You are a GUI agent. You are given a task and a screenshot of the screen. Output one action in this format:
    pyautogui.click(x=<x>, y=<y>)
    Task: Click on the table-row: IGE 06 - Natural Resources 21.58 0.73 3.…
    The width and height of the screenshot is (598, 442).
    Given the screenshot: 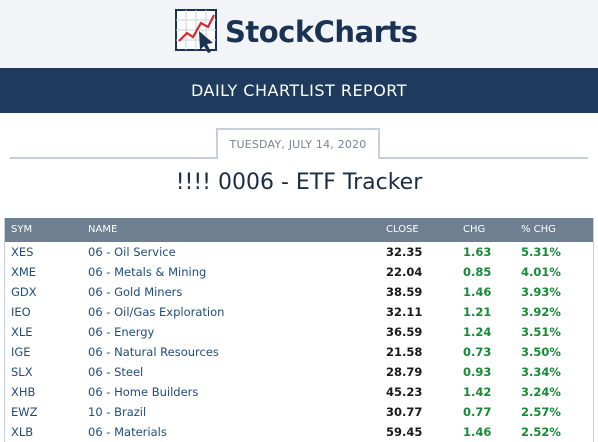 What is the action you would take?
    pyautogui.click(x=299, y=352)
    